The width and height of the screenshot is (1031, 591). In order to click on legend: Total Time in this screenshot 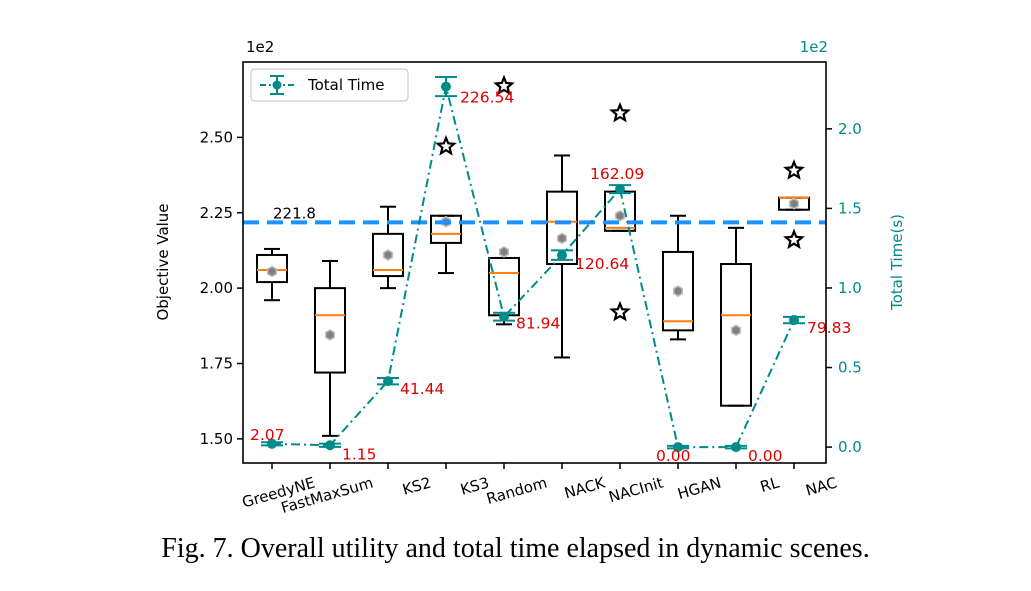, I will do `click(329, 85)`.